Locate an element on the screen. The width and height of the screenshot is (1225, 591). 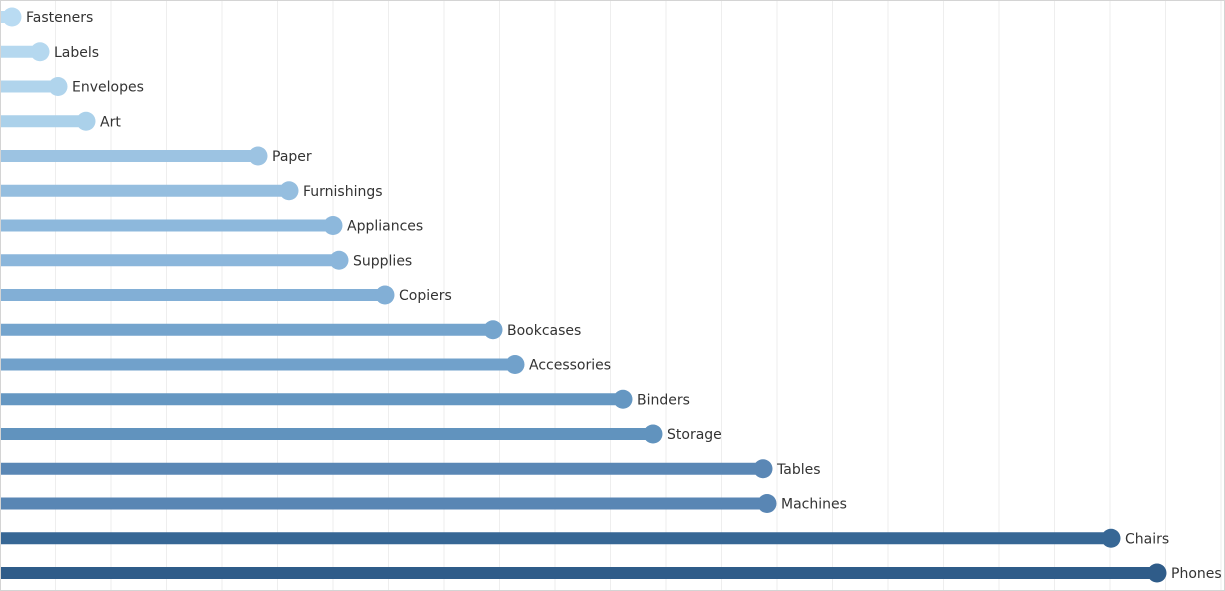
category-label: Supplies is located at coordinates (382, 261).